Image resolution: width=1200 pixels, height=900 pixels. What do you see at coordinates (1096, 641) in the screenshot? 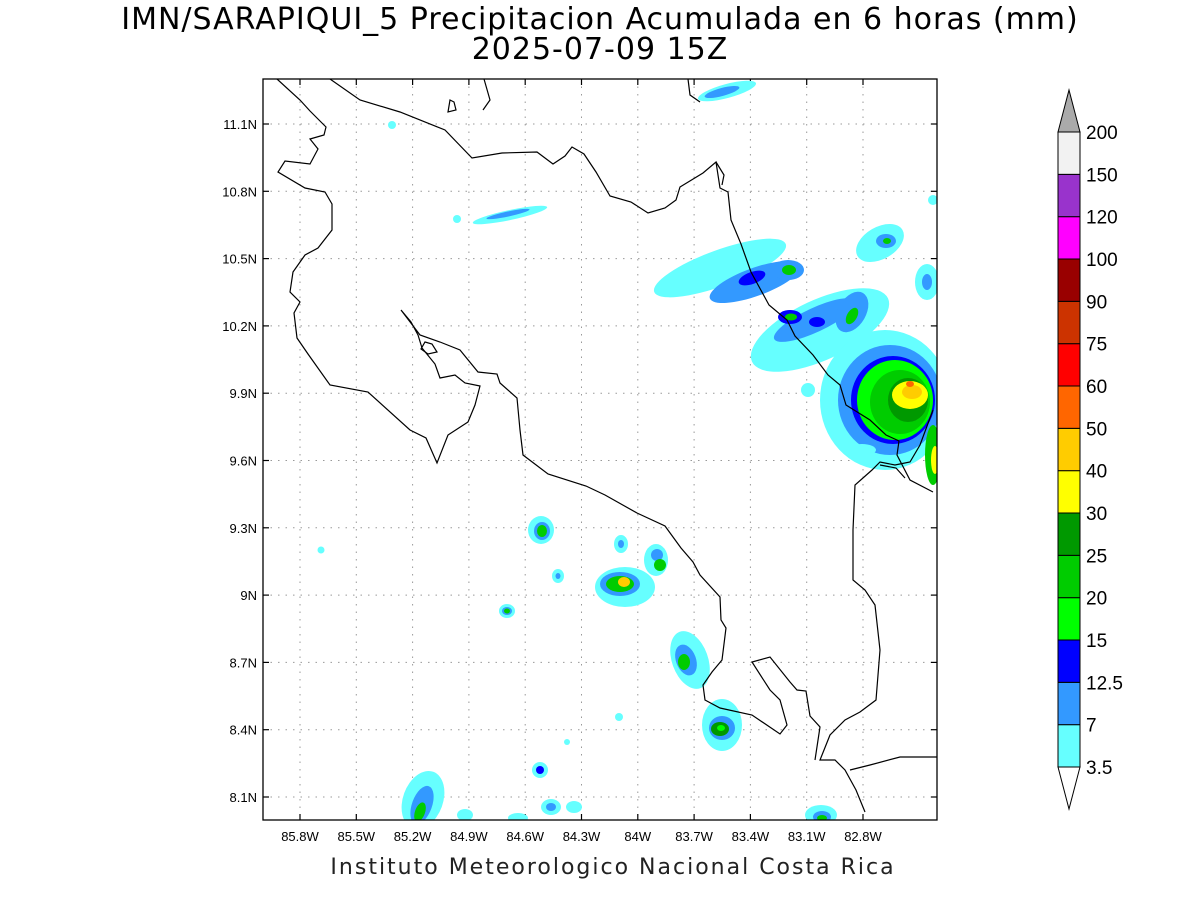
I see `colorbar-label: 15` at bounding box center [1096, 641].